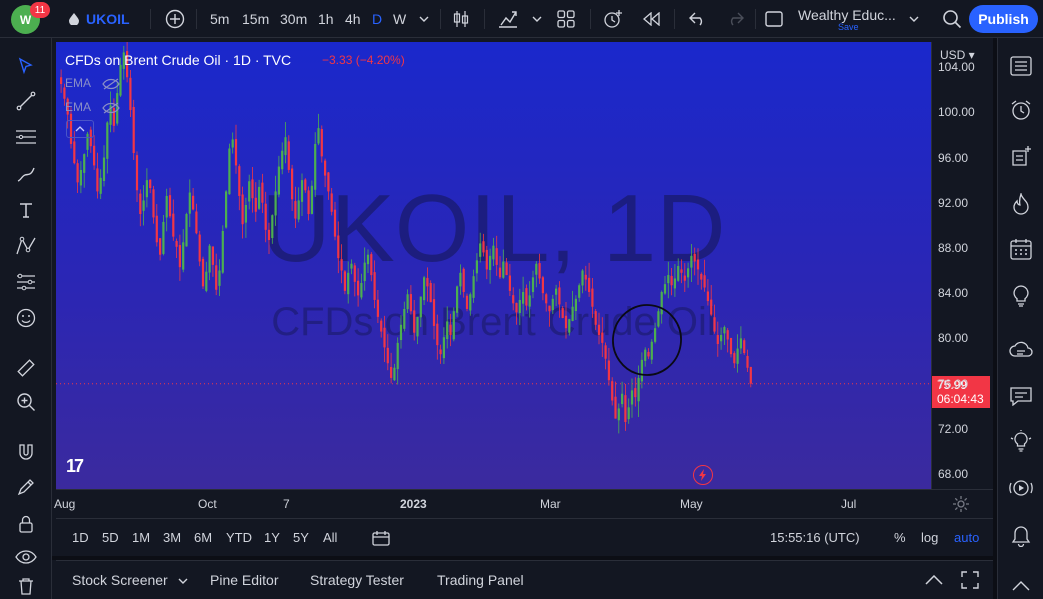  I want to click on interval-1h: 1h, so click(326, 19).